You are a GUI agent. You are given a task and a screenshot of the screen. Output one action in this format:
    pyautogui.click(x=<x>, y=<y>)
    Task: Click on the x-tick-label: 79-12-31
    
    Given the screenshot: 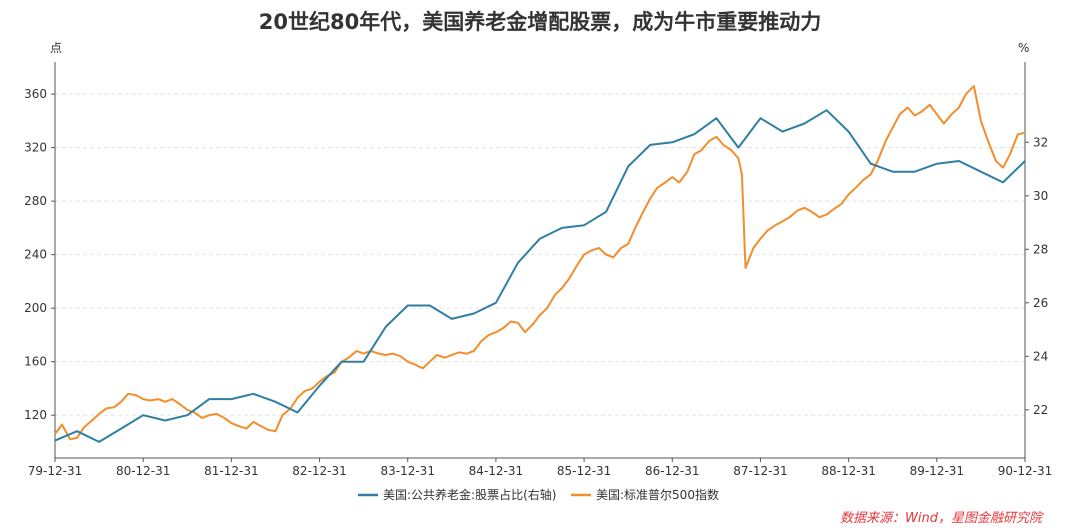 What is the action you would take?
    pyautogui.click(x=55, y=471)
    